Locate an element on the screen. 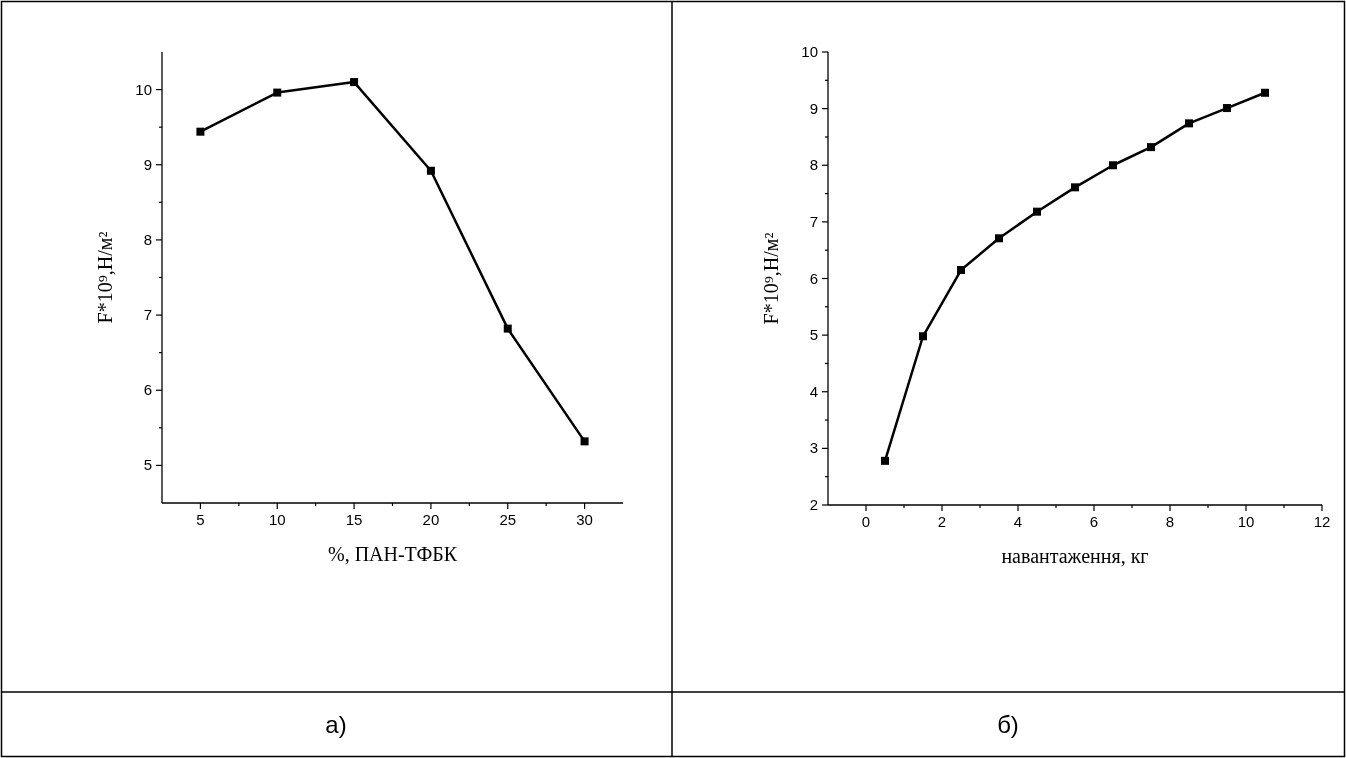 The image size is (1346, 758). y-tick-label: 3 is located at coordinates (813, 448).